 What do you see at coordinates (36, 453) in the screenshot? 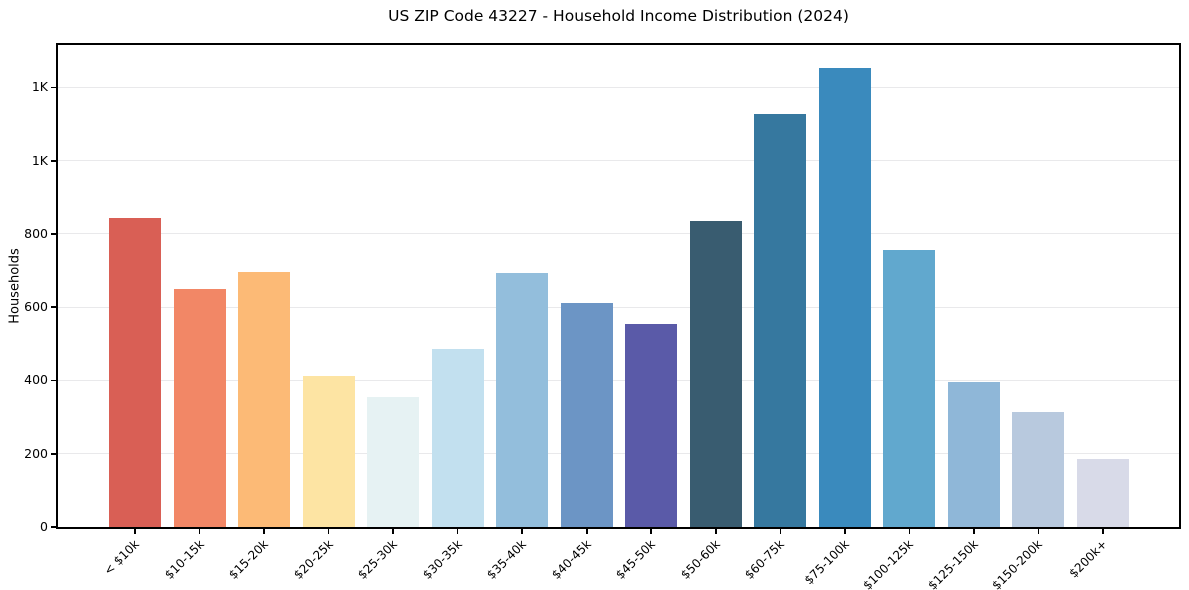
I see `y-tick-label: 200` at bounding box center [36, 453].